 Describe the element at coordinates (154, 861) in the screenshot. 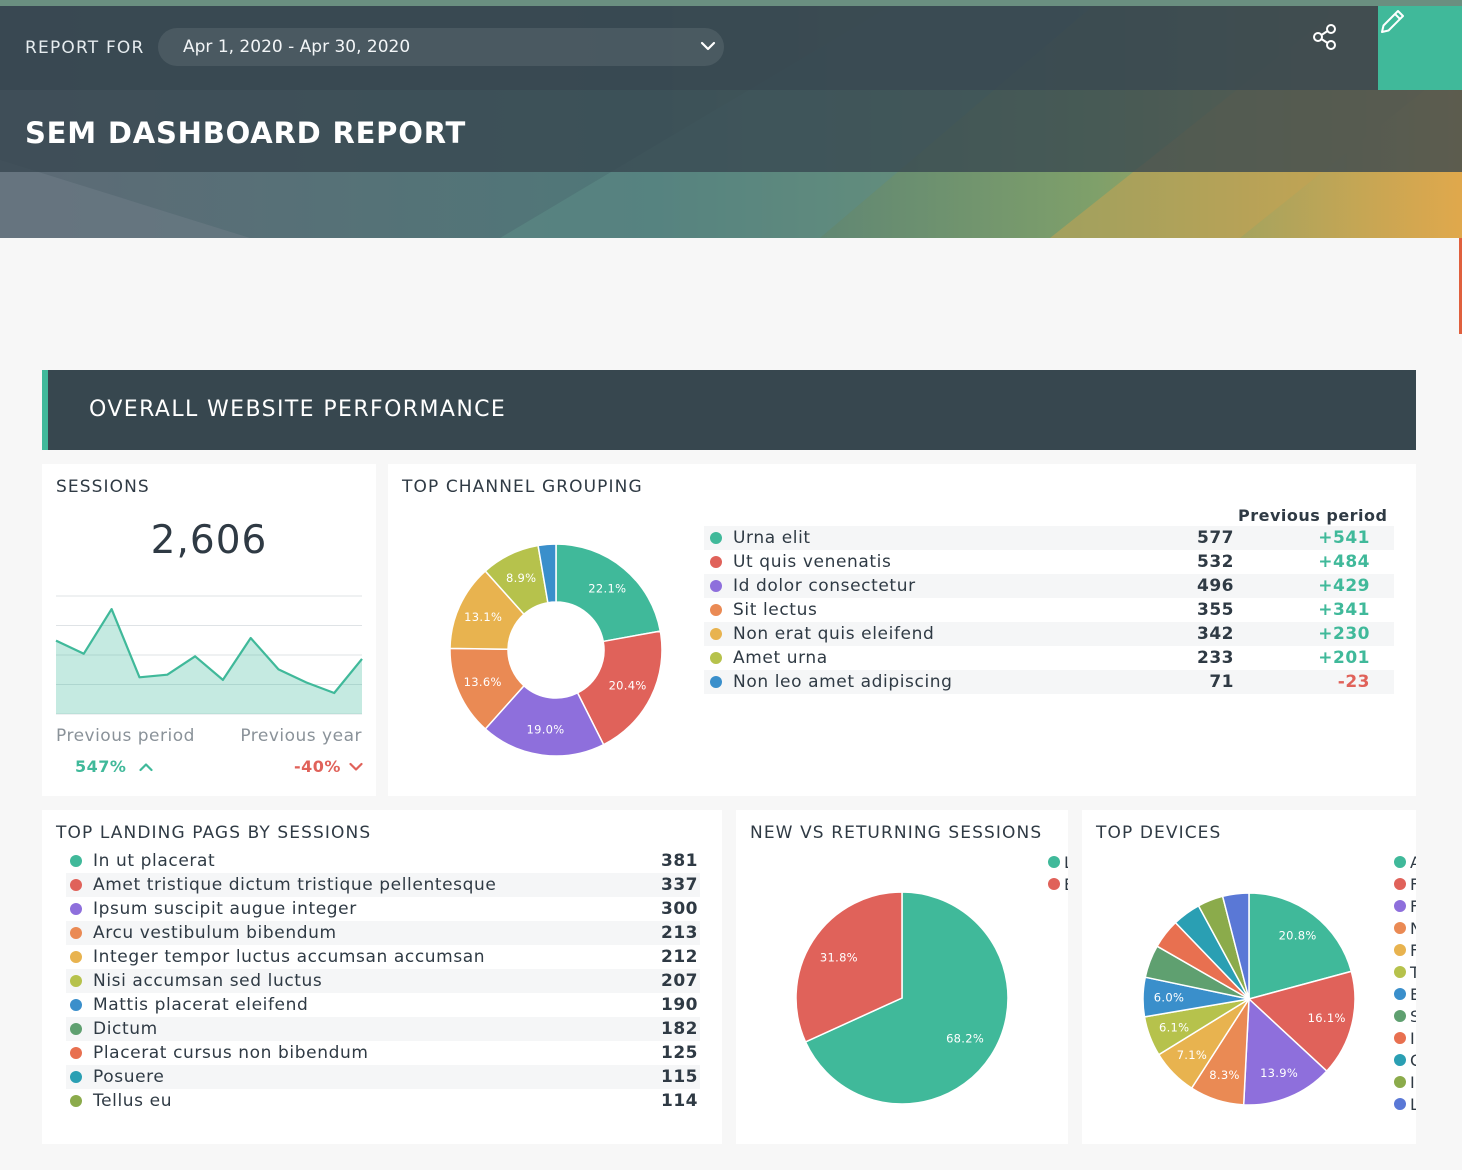

I see `landing-page-label: In ut placerat` at that location.